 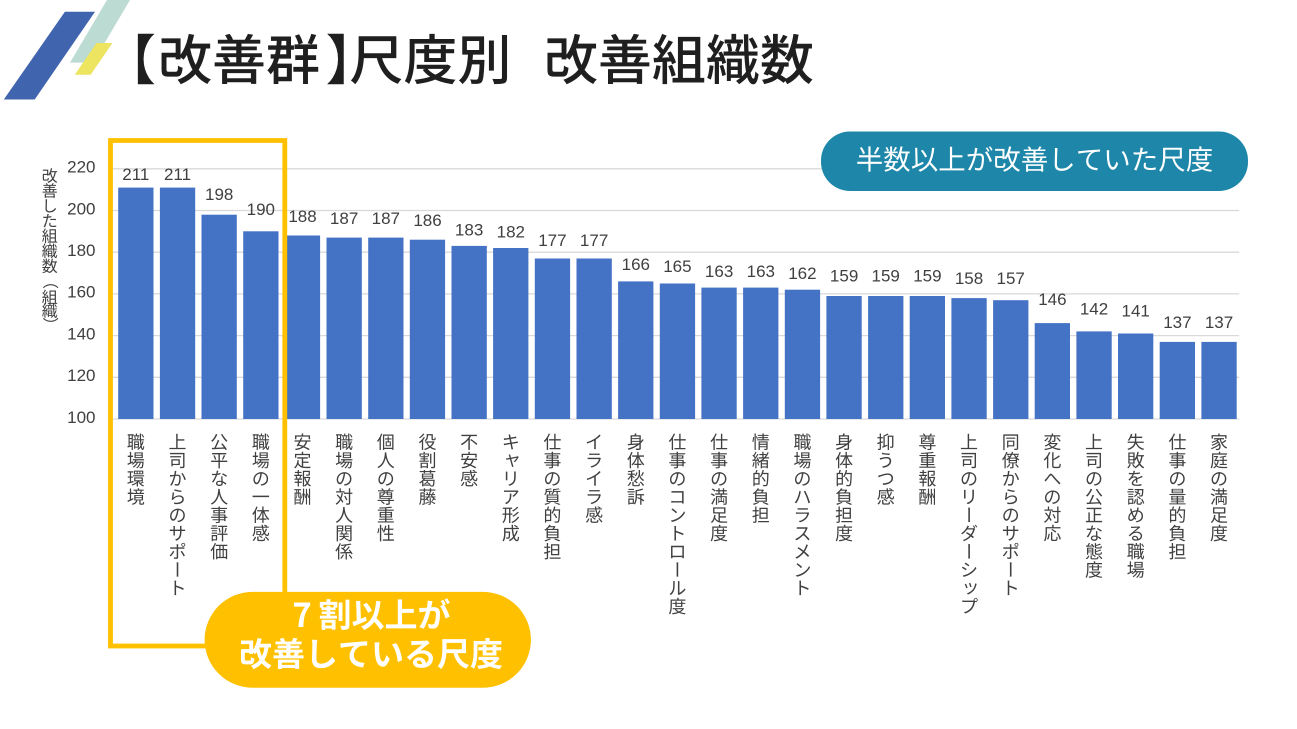 What do you see at coordinates (1136, 310) in the screenshot?
I see `svg-text: 141` at bounding box center [1136, 310].